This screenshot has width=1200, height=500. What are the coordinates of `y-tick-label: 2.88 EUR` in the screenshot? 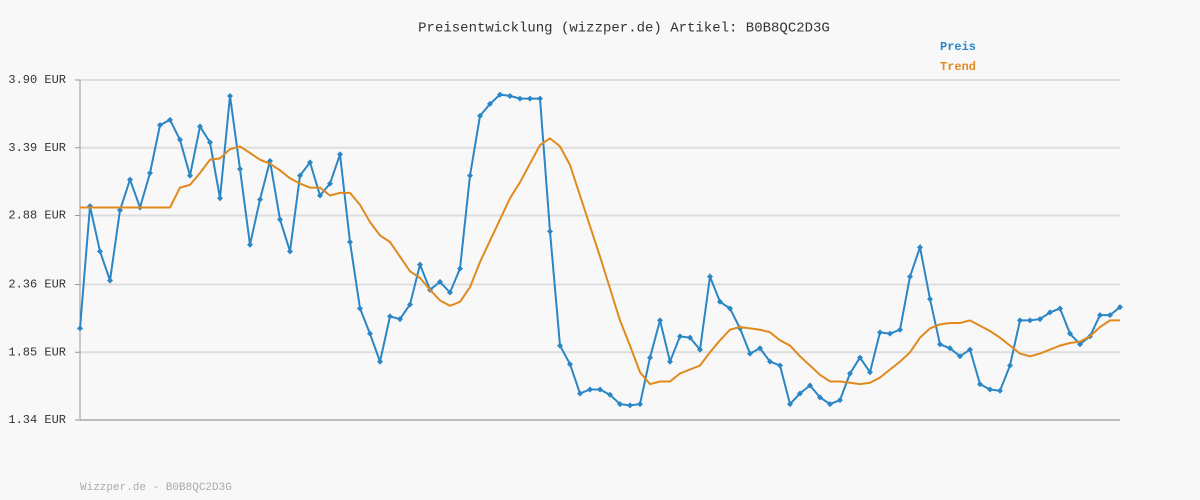 It's located at (37, 216).